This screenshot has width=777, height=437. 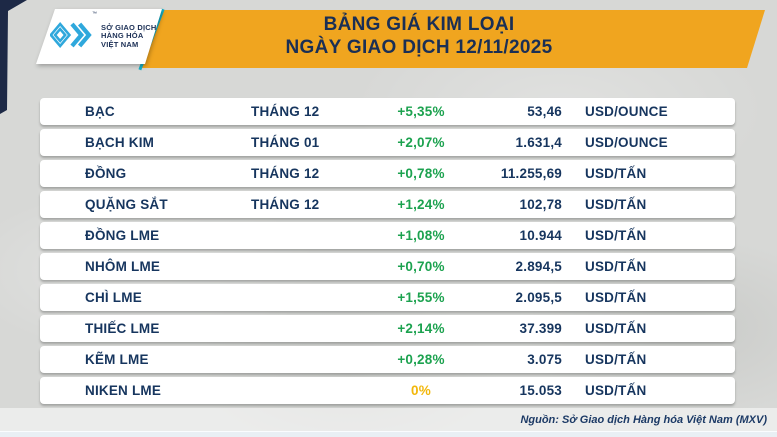 What do you see at coordinates (421, 390) in the screenshot?
I see `percent-change: 0%` at bounding box center [421, 390].